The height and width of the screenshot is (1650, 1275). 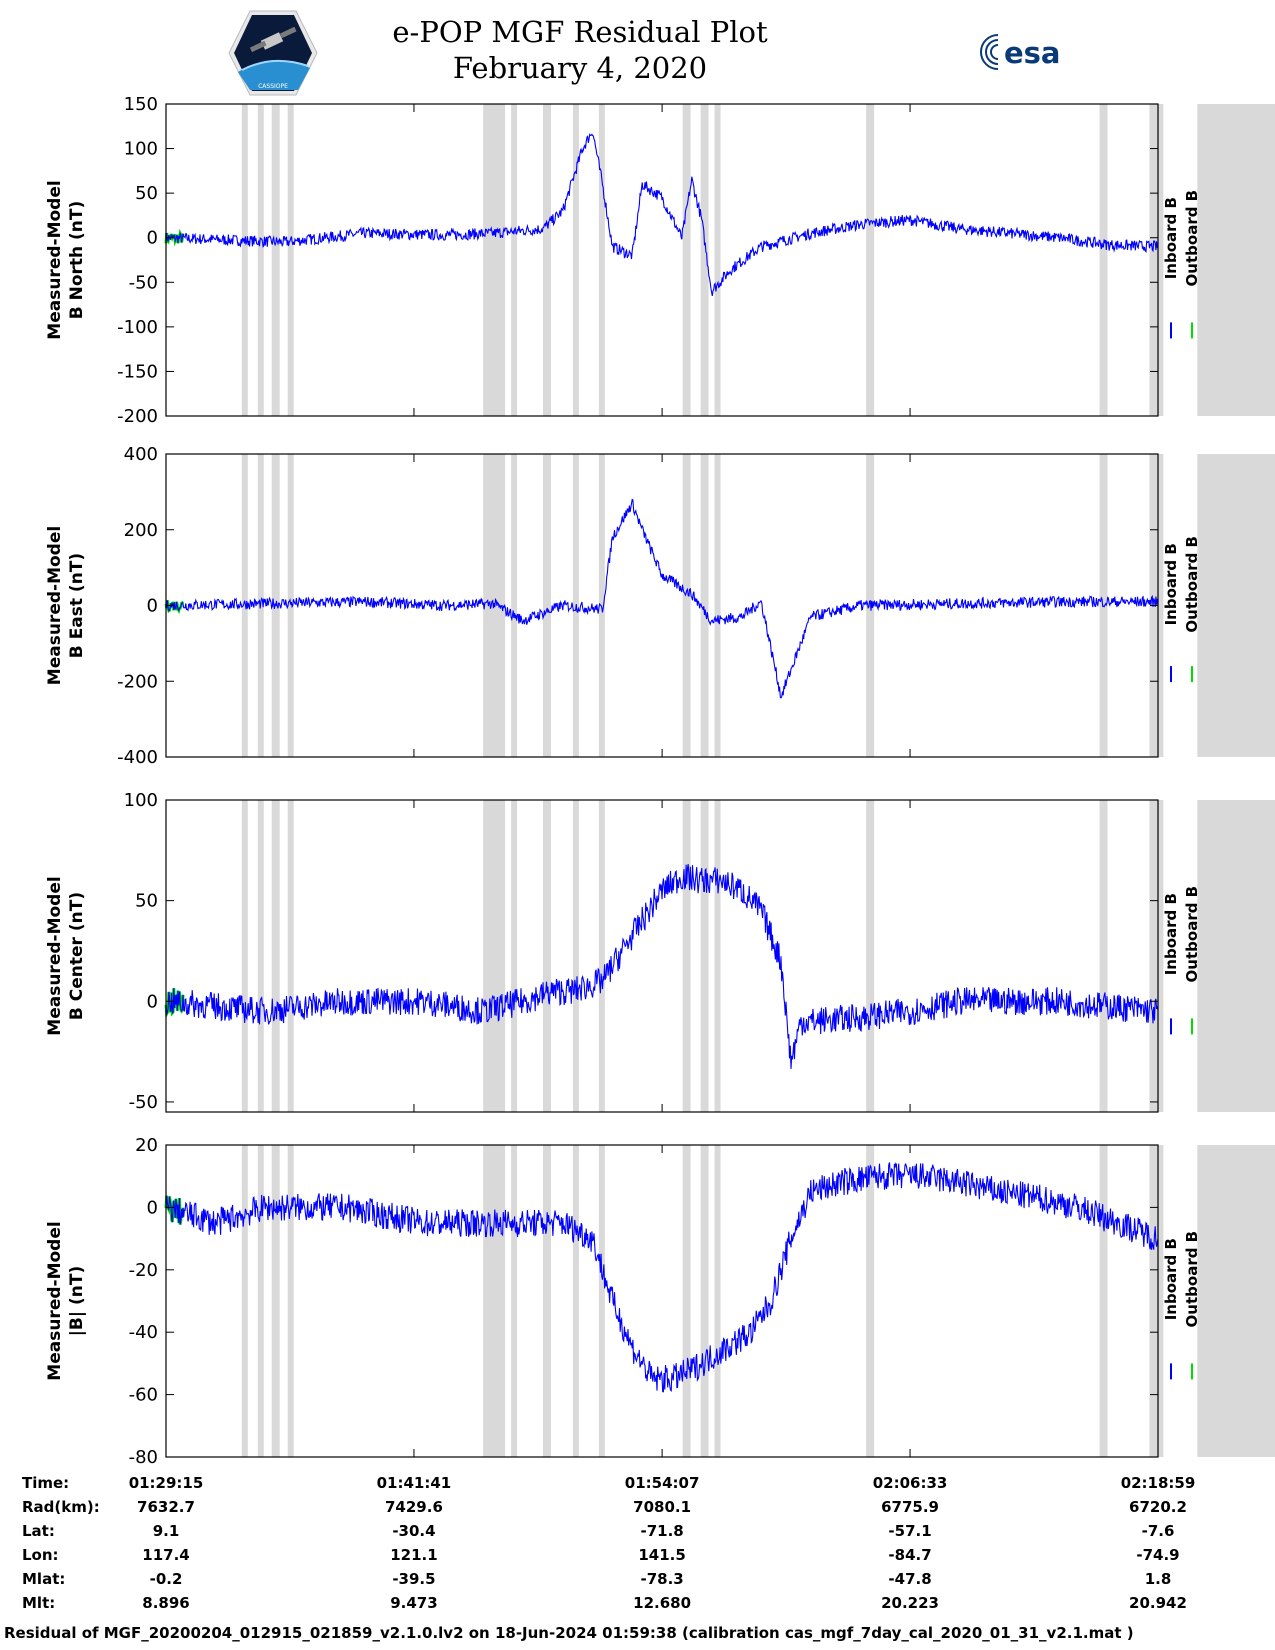 What do you see at coordinates (143, 1270) in the screenshot?
I see `y-tick-label: -20` at bounding box center [143, 1270].